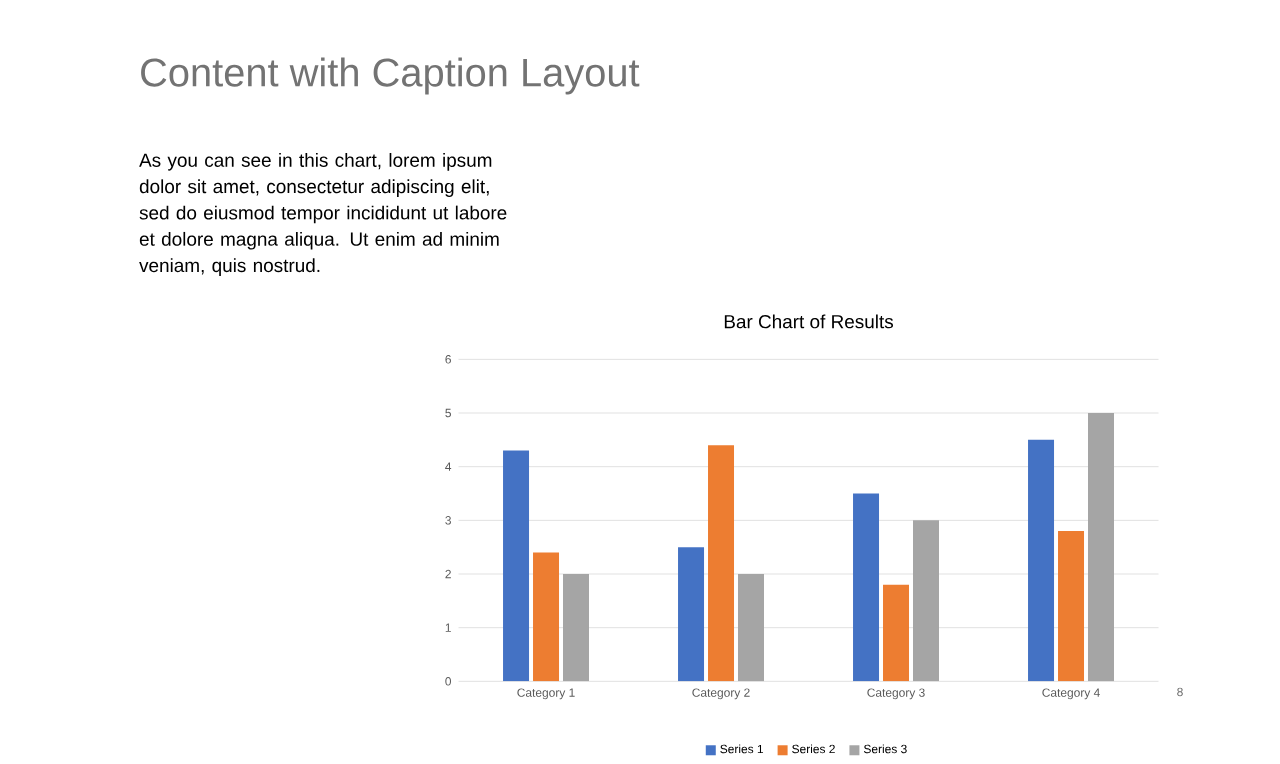  I want to click on text: As you can see in this chart, lorem ipsum dolor sit amet, consectetur adipiscing elit, sed do eiusmod tempor incididunt ut labore et dolore magna aliqua. Ut enim ad minim veniam, quis nostrud., so click(323, 214).